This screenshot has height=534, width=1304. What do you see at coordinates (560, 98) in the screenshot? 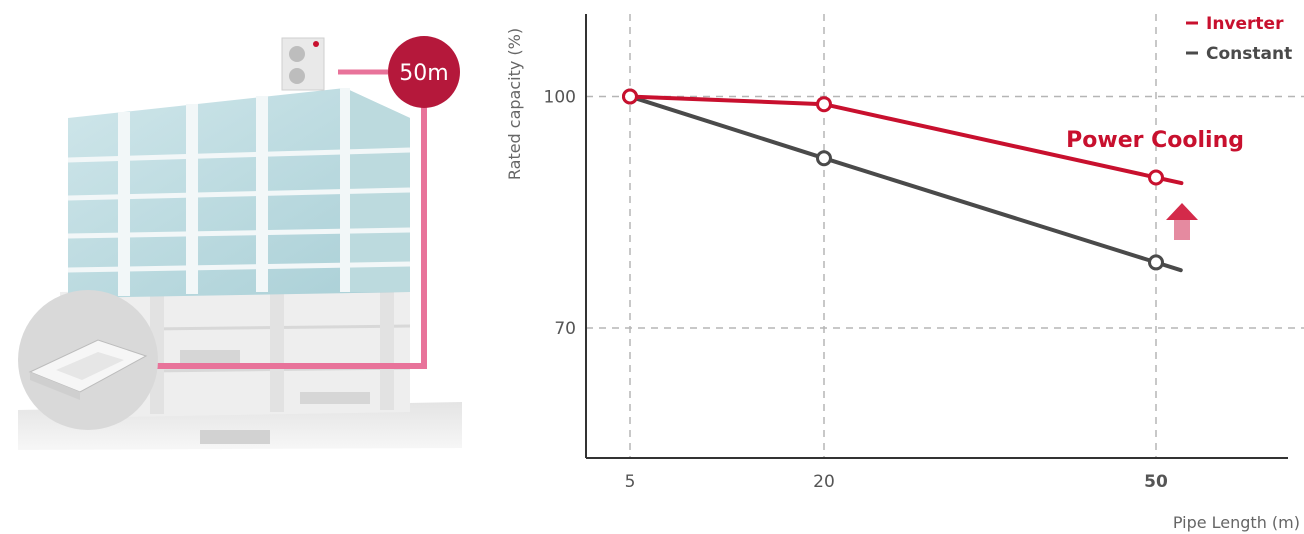
I see `y-tick-label-100: 100` at bounding box center [560, 98].